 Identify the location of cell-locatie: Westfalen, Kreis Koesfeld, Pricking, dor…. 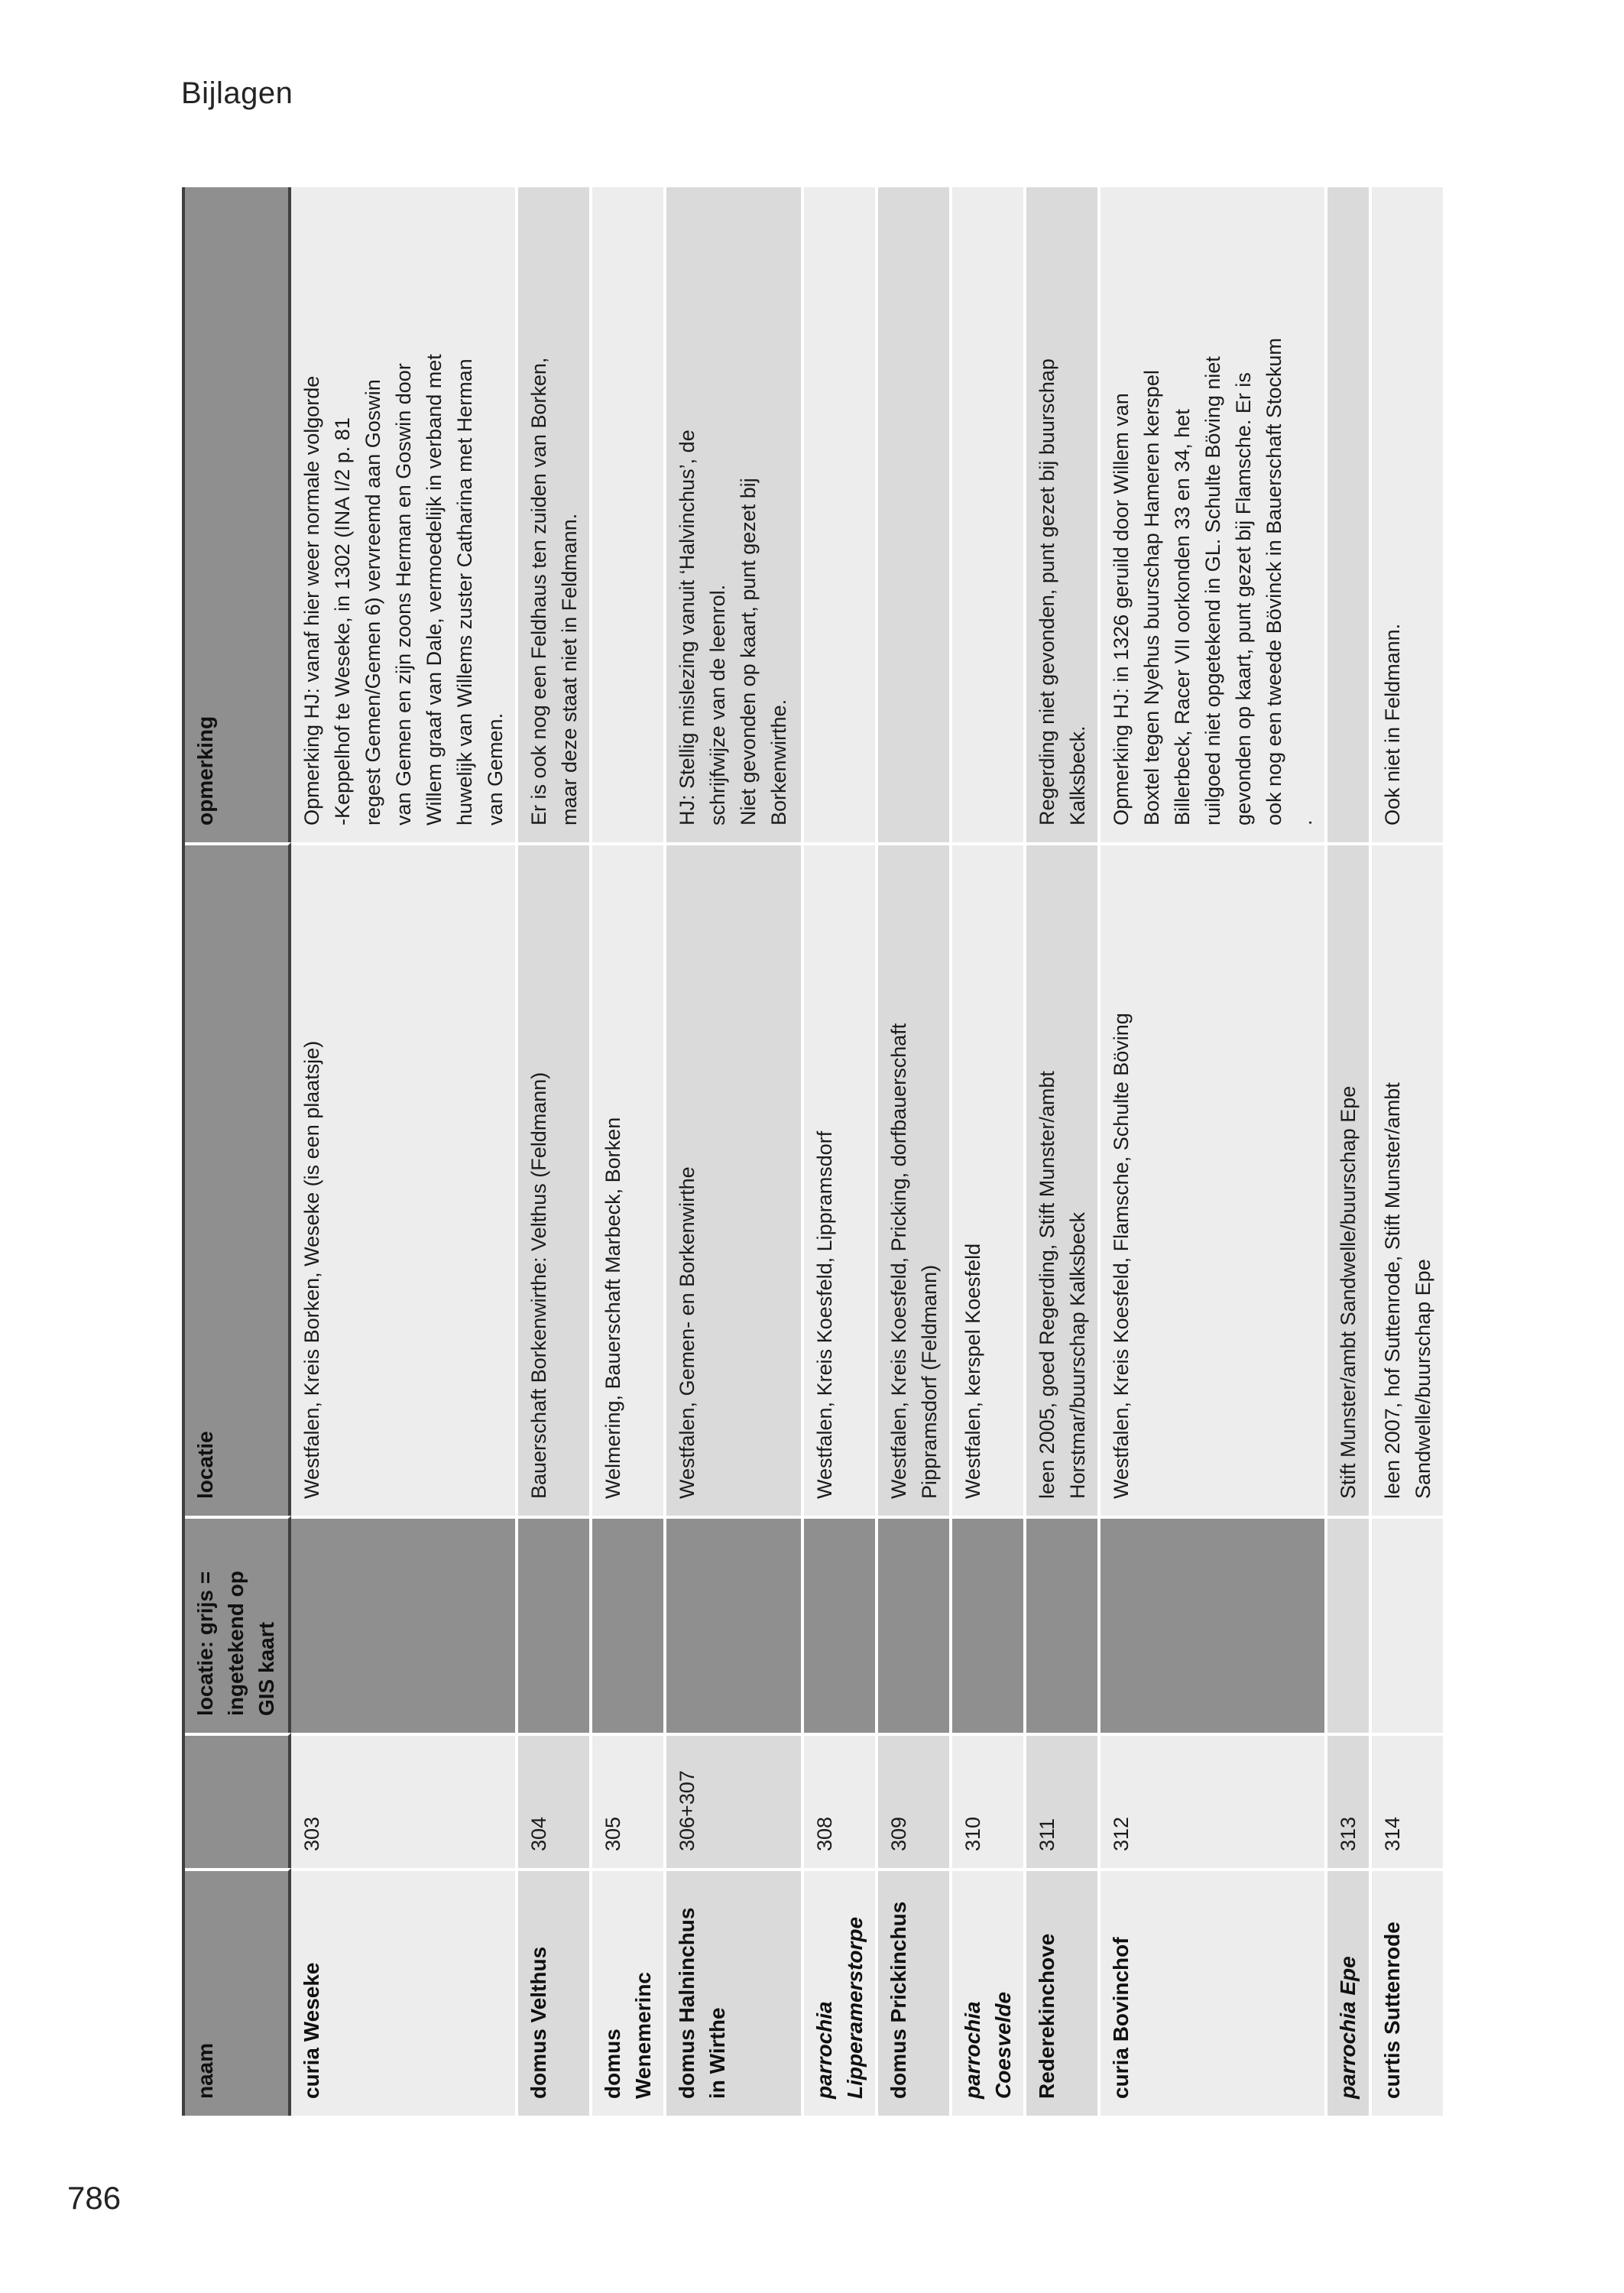
(915, 1179).